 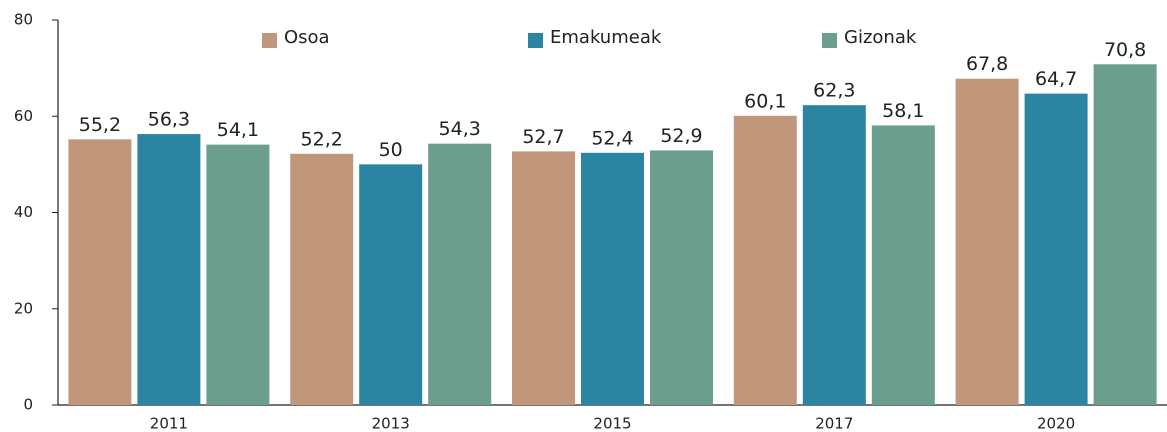 I want to click on x-tick-label: 2011, so click(x=169, y=423).